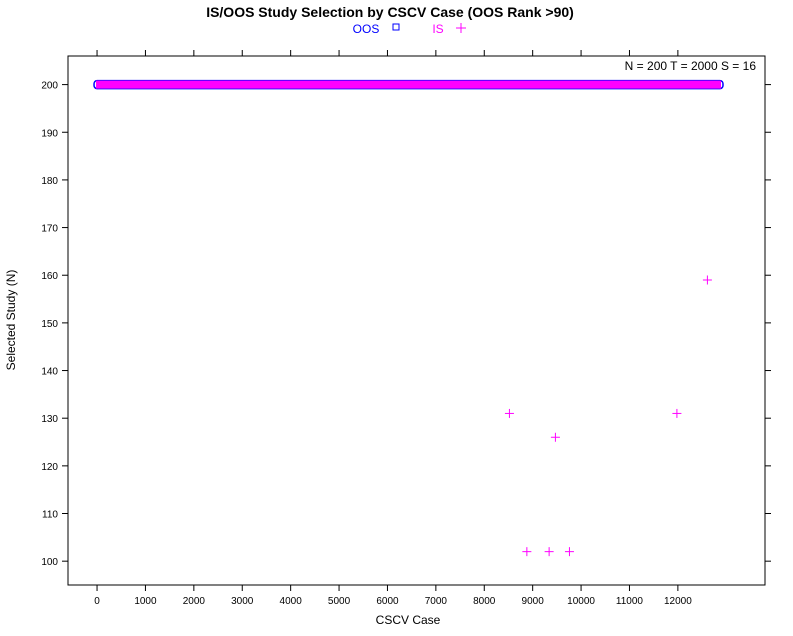  Describe the element at coordinates (49, 324) in the screenshot. I see `y-tick-label: 150` at that location.